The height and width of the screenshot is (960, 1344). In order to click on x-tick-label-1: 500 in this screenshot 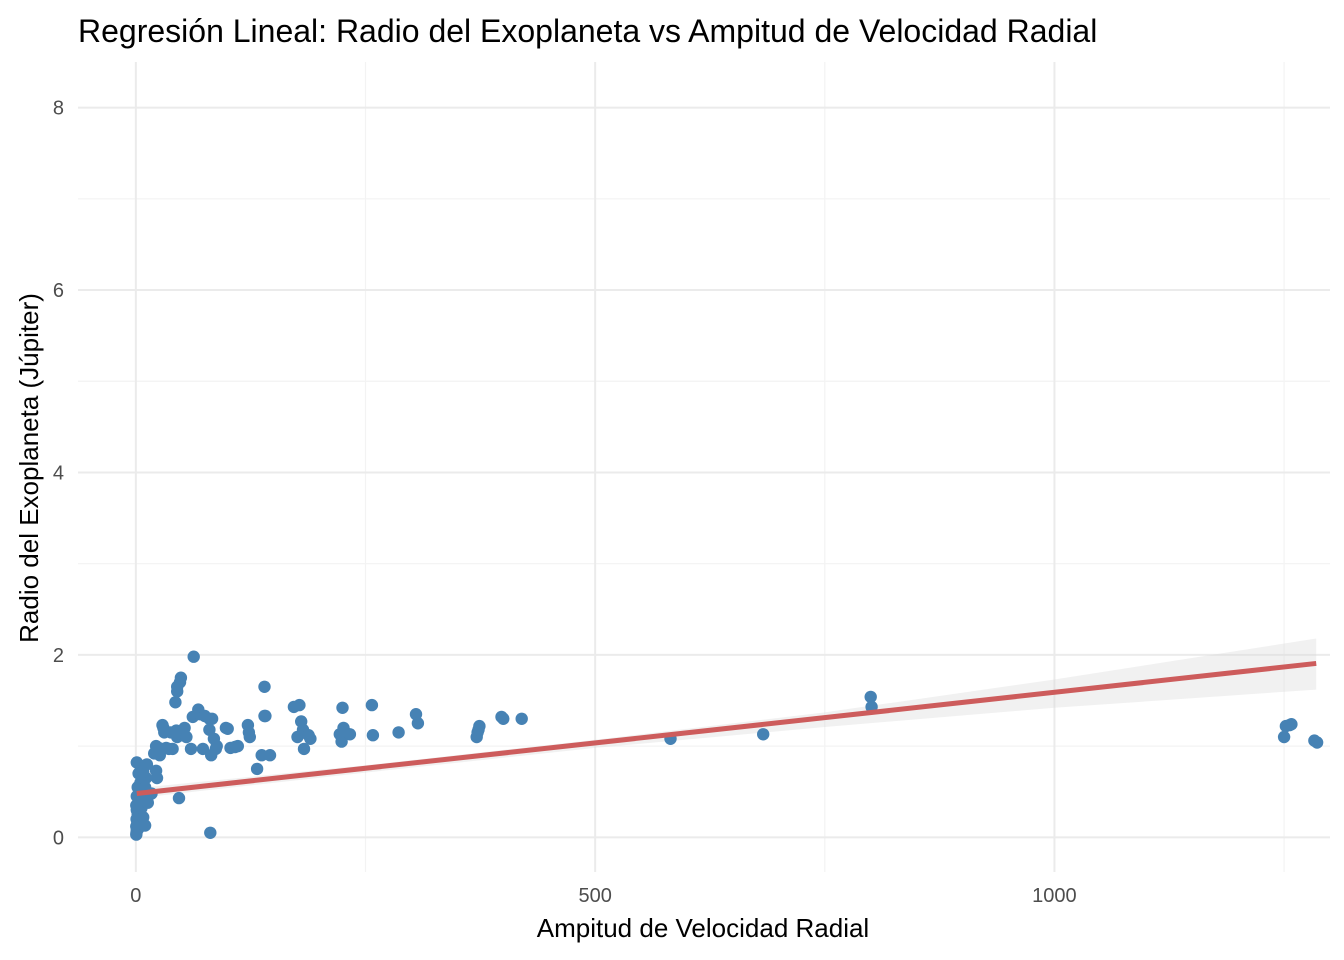, I will do `click(594, 896)`.